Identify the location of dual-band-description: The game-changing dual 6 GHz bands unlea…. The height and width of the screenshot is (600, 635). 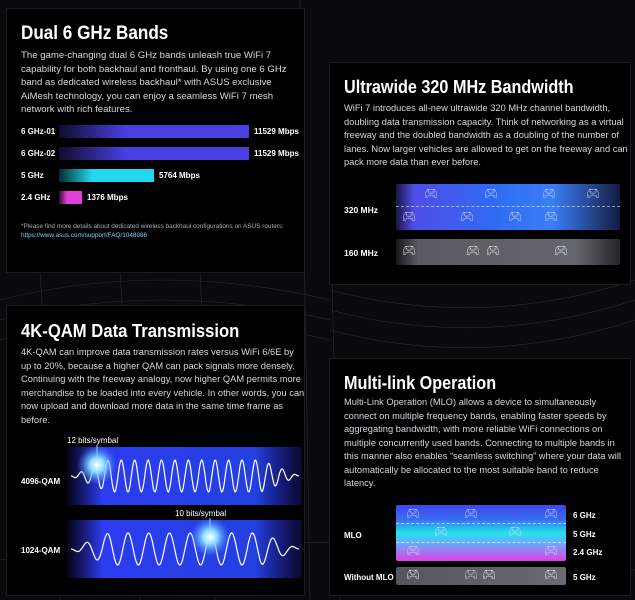
(154, 82).